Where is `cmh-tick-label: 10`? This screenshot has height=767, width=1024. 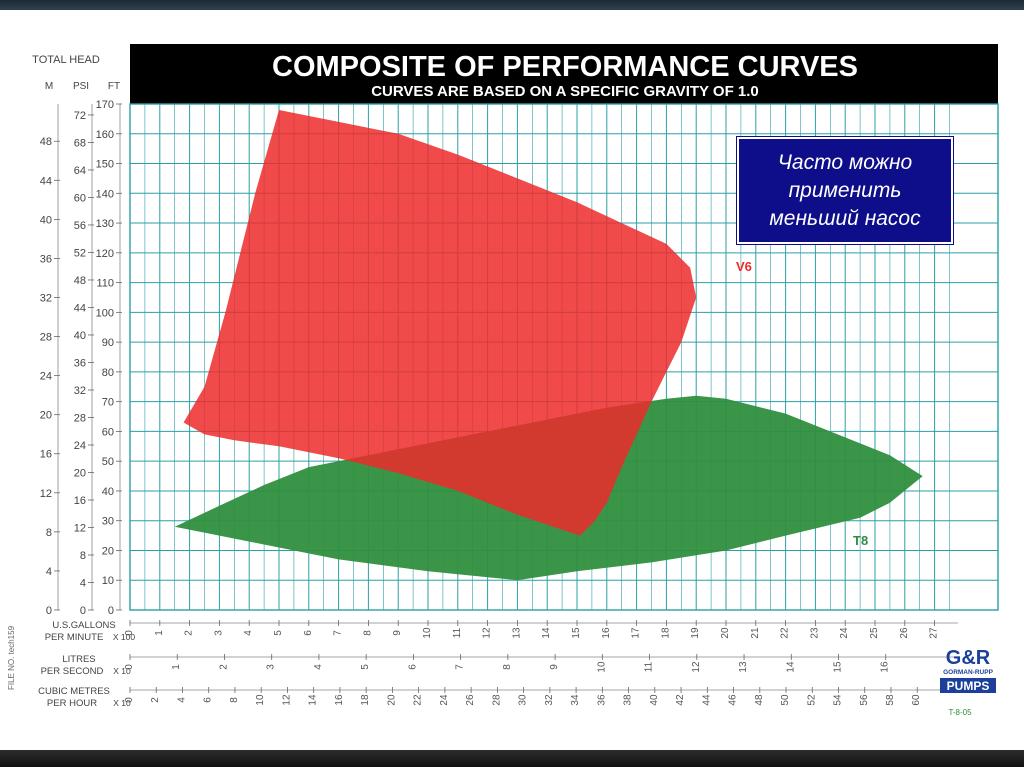 cmh-tick-label: 10 is located at coordinates (260, 700).